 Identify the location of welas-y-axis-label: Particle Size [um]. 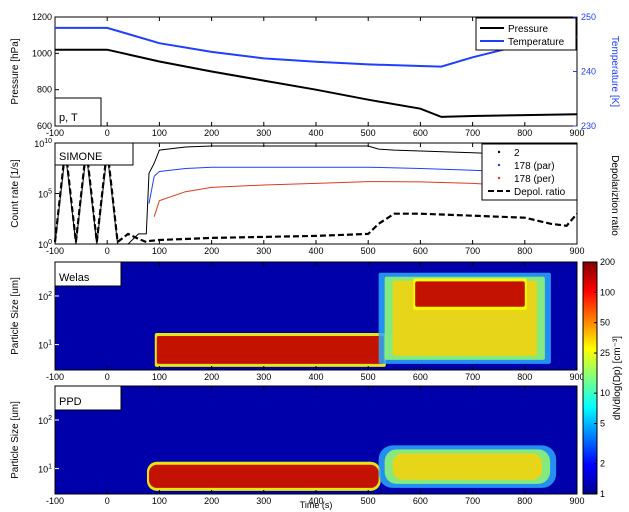
(15, 316).